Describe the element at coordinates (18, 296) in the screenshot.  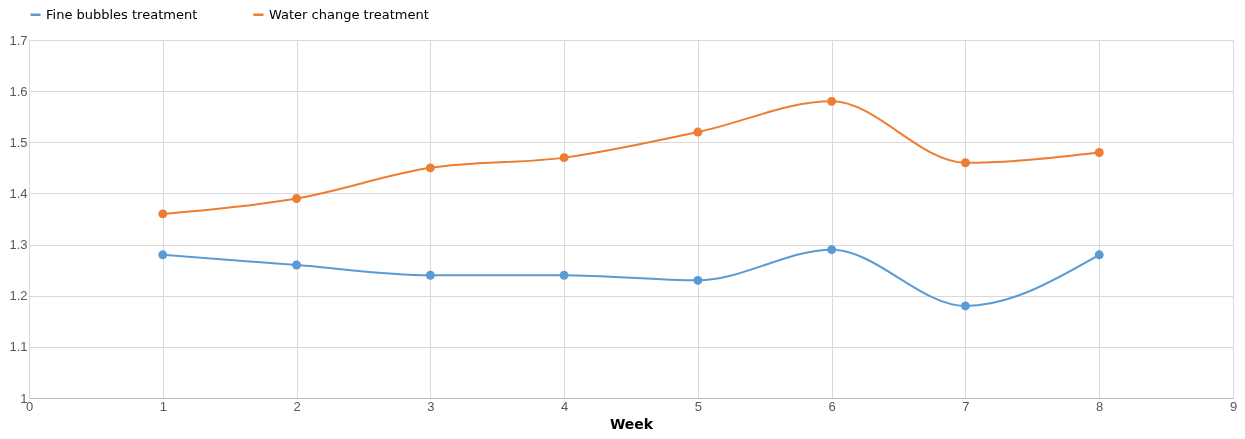
I see `y-tick-label: 1.2` at that location.